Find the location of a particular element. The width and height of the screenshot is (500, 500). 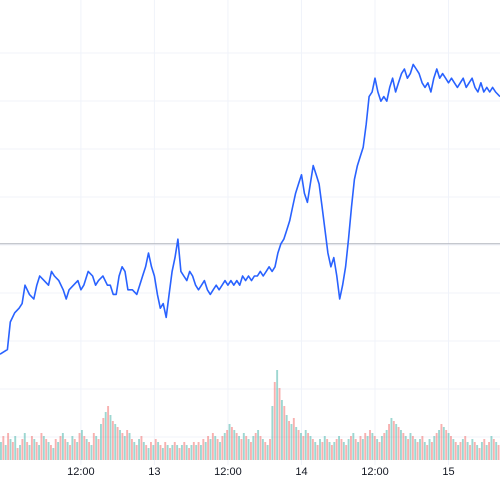

x-axis-ticks: 12:00 13 12:00 14 12:00 15 is located at coordinates (261, 472).